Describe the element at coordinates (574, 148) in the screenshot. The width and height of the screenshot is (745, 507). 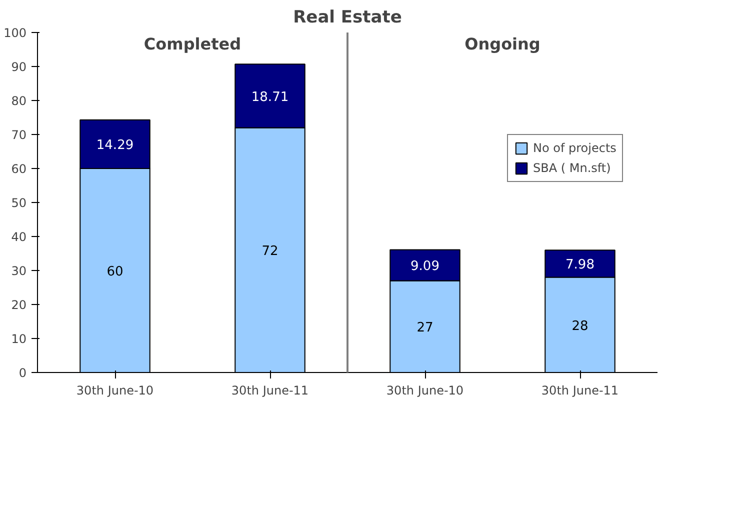
I see `legend-label: No of projects` at that location.